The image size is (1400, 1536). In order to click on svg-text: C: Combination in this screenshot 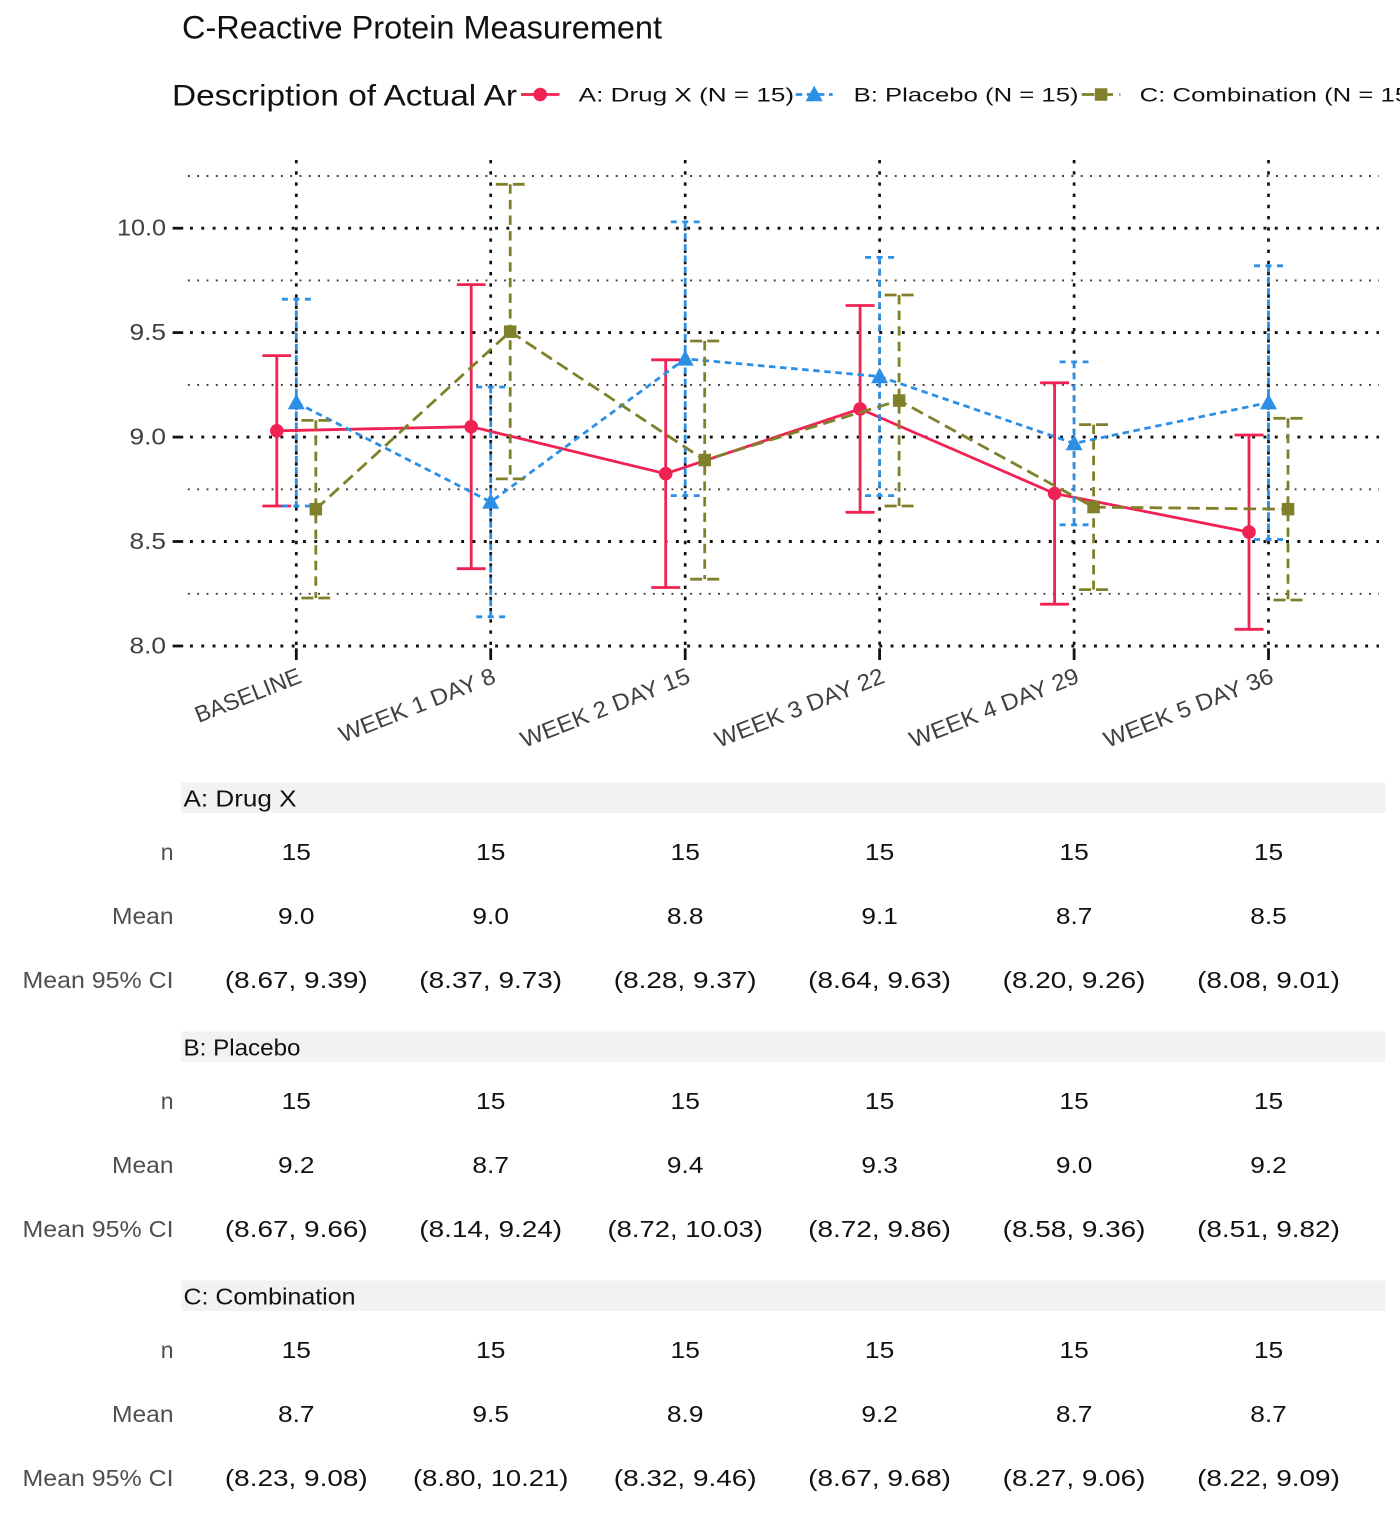, I will do `click(270, 1297)`.